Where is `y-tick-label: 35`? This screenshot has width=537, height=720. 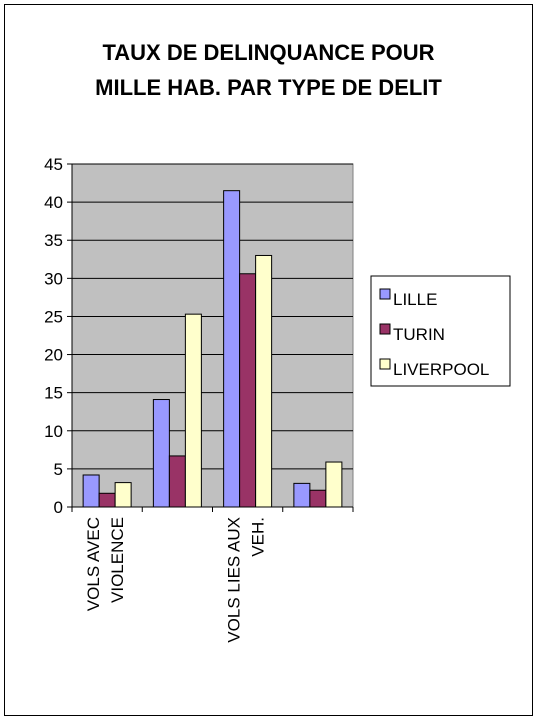
y-tick-label: 35 is located at coordinates (53, 240).